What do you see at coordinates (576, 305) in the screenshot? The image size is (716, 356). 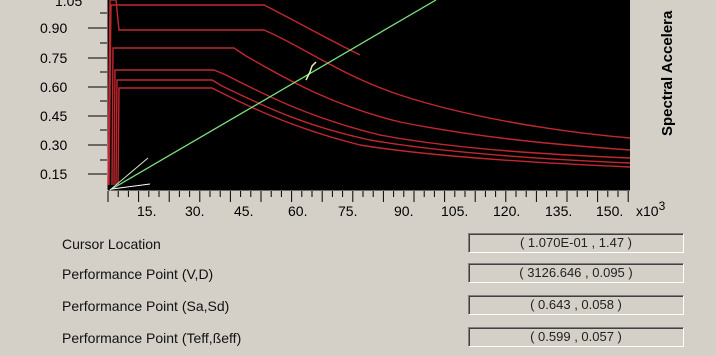 I see `perf-point-sasd-value: ( 0.643 , 0.058 )` at bounding box center [576, 305].